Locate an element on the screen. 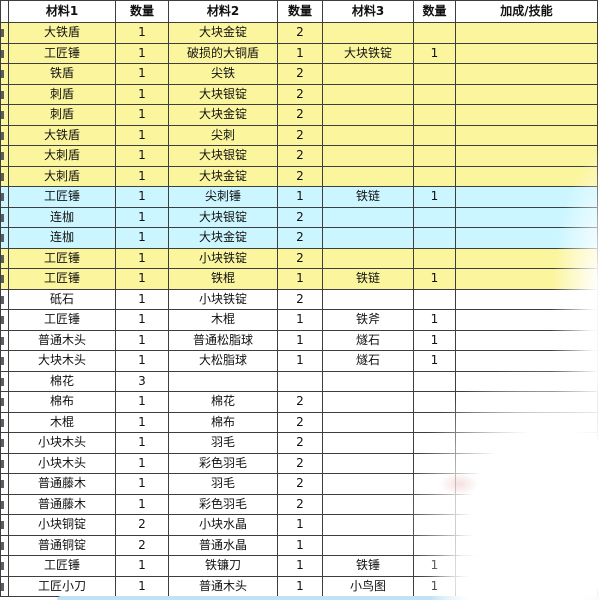 The width and height of the screenshot is (600, 600). cell-qty2 is located at coordinates (300, 381).